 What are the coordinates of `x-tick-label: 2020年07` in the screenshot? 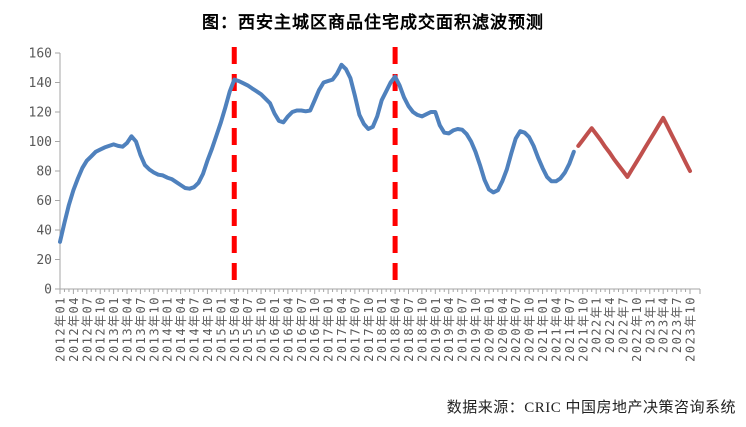 It's located at (516, 329).